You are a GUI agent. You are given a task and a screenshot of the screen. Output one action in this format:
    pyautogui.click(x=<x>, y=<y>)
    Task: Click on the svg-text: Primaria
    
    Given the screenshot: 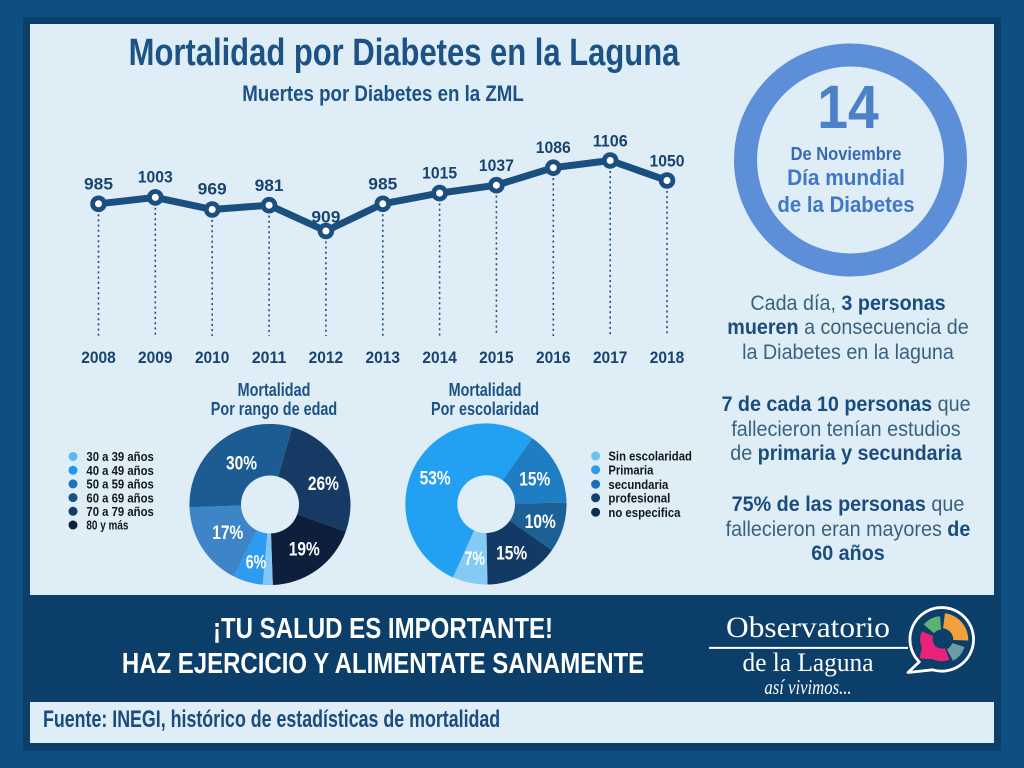 What is the action you would take?
    pyautogui.click(x=631, y=469)
    